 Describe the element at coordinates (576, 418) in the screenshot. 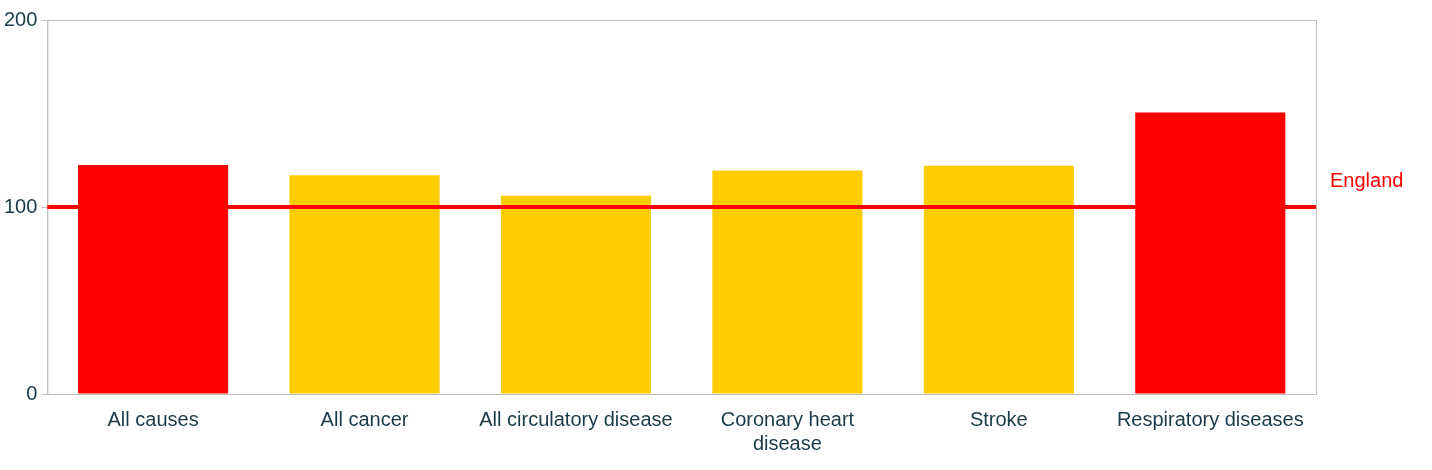

I see `x-tick-label: All circulatory disease` at that location.